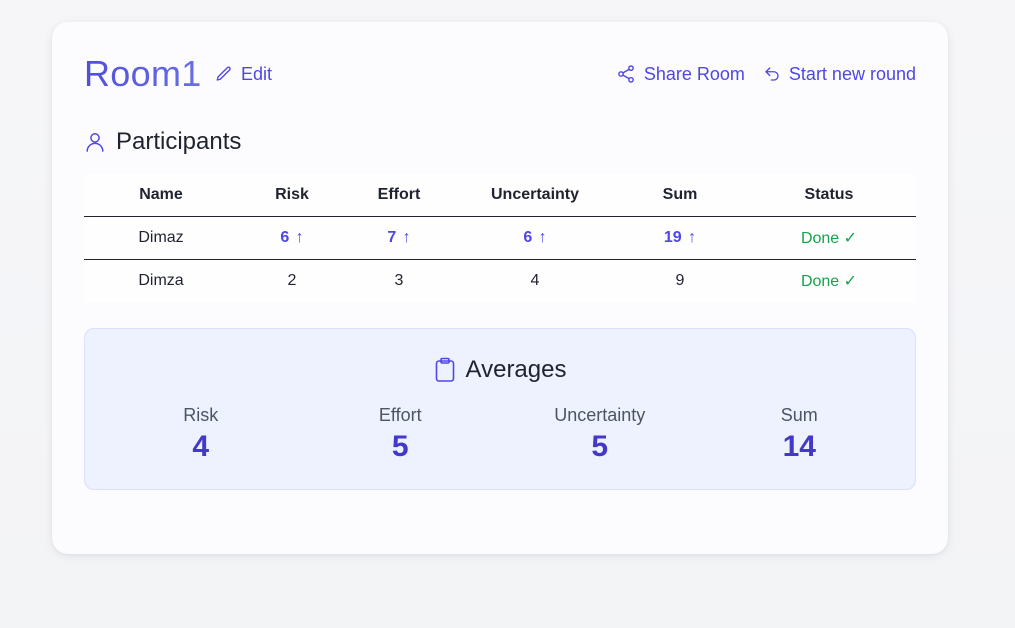 This screenshot has height=628, width=1015. What do you see at coordinates (799, 415) in the screenshot?
I see `average-label: Sum` at bounding box center [799, 415].